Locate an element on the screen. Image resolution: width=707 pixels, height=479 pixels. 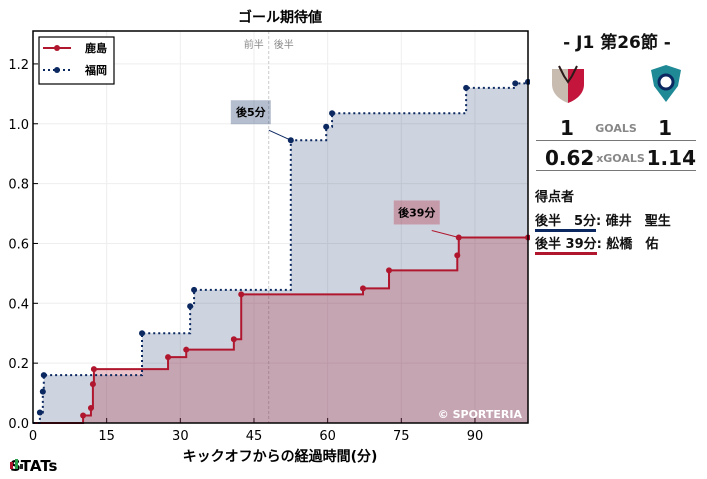
x-tick-label: 60 is located at coordinates (327, 436).